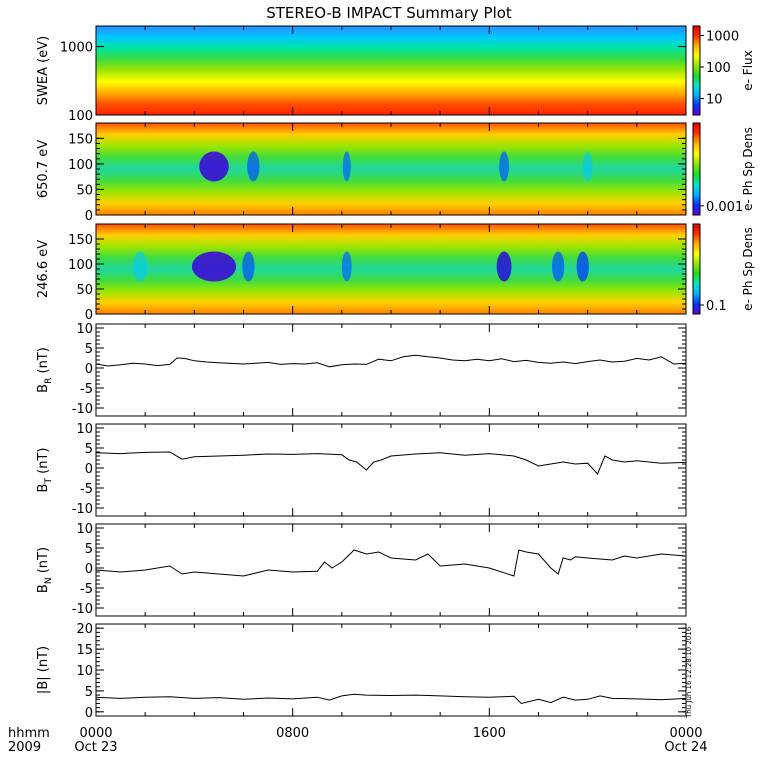  Describe the element at coordinates (24, 747) in the screenshot. I see `year-label: 2009` at that location.